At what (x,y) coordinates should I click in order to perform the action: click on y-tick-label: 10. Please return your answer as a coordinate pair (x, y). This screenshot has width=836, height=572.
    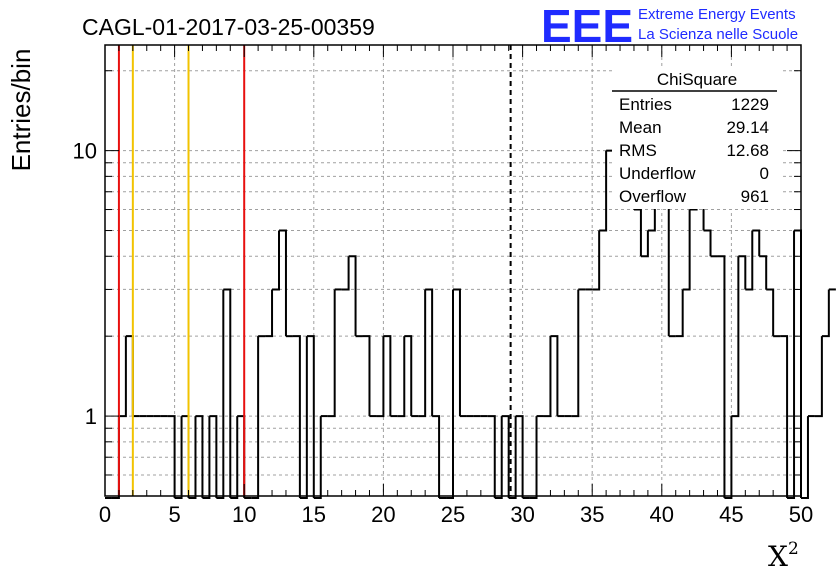
    Looking at the image, I should click on (85, 151).